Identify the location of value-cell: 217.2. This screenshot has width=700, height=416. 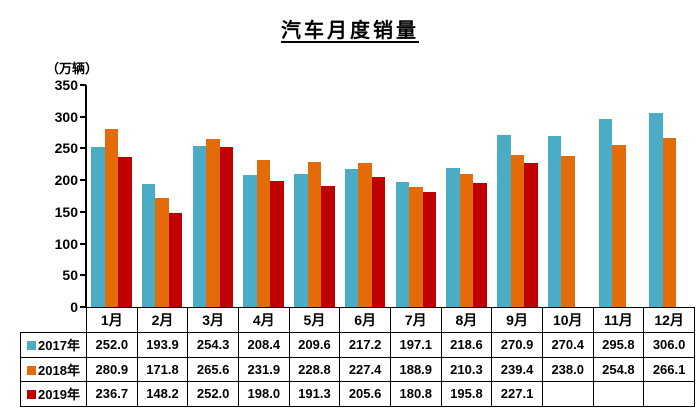
(365, 345).